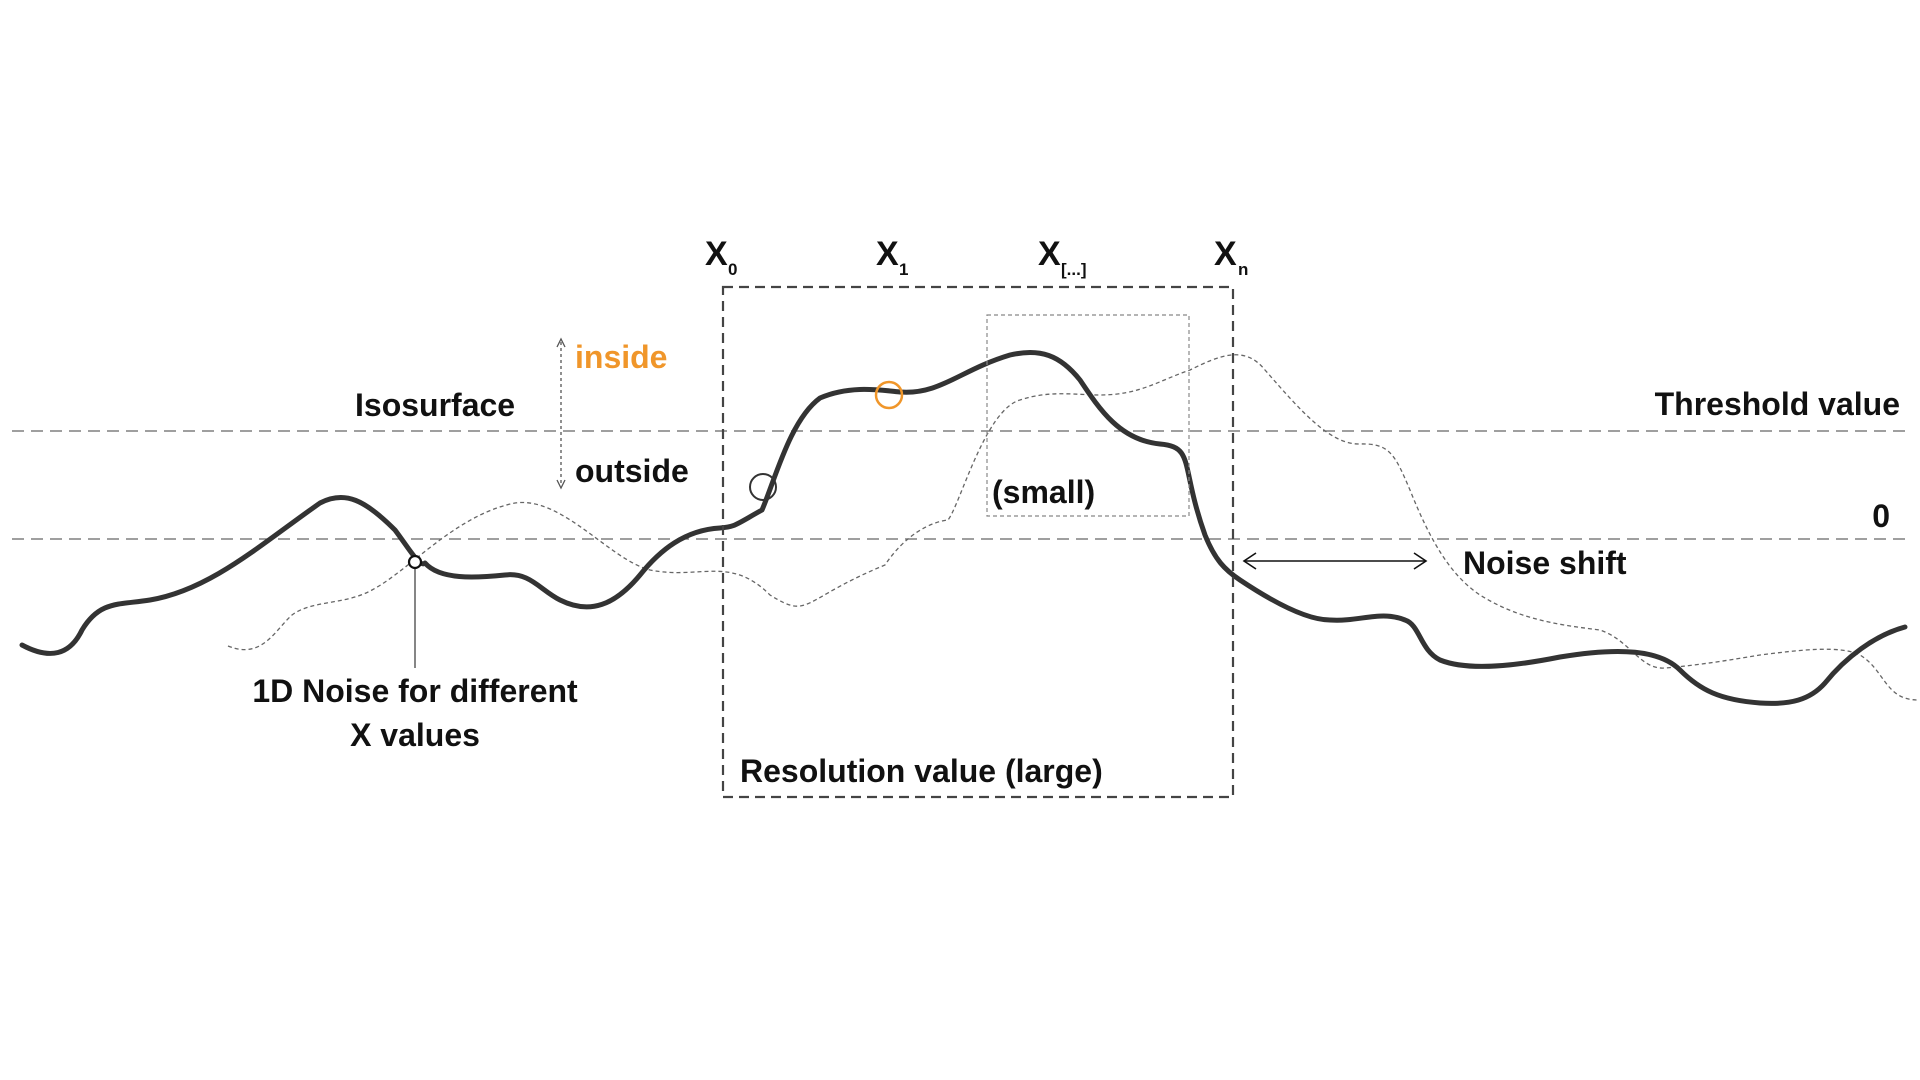 Image resolution: width=1920 pixels, height=1080 pixels. I want to click on small-resolution-label: (small), so click(1043, 492).